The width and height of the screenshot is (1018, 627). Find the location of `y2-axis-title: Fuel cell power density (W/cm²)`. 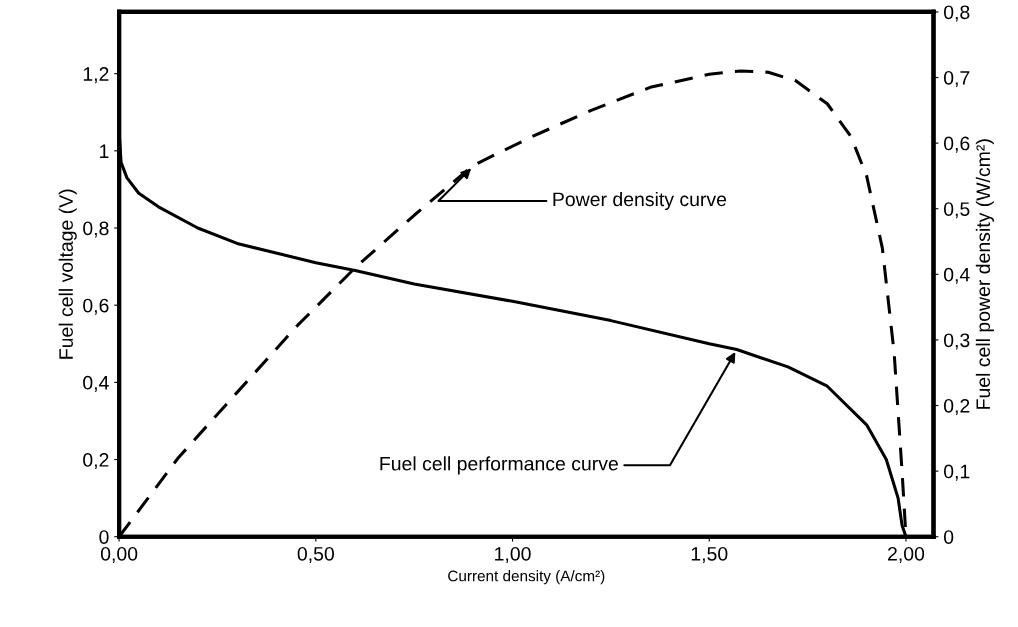

y2-axis-title: Fuel cell power density (W/cm²) is located at coordinates (984, 274).